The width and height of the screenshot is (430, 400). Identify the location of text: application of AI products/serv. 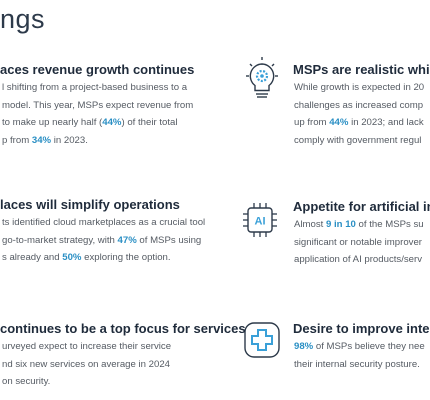
(358, 259).